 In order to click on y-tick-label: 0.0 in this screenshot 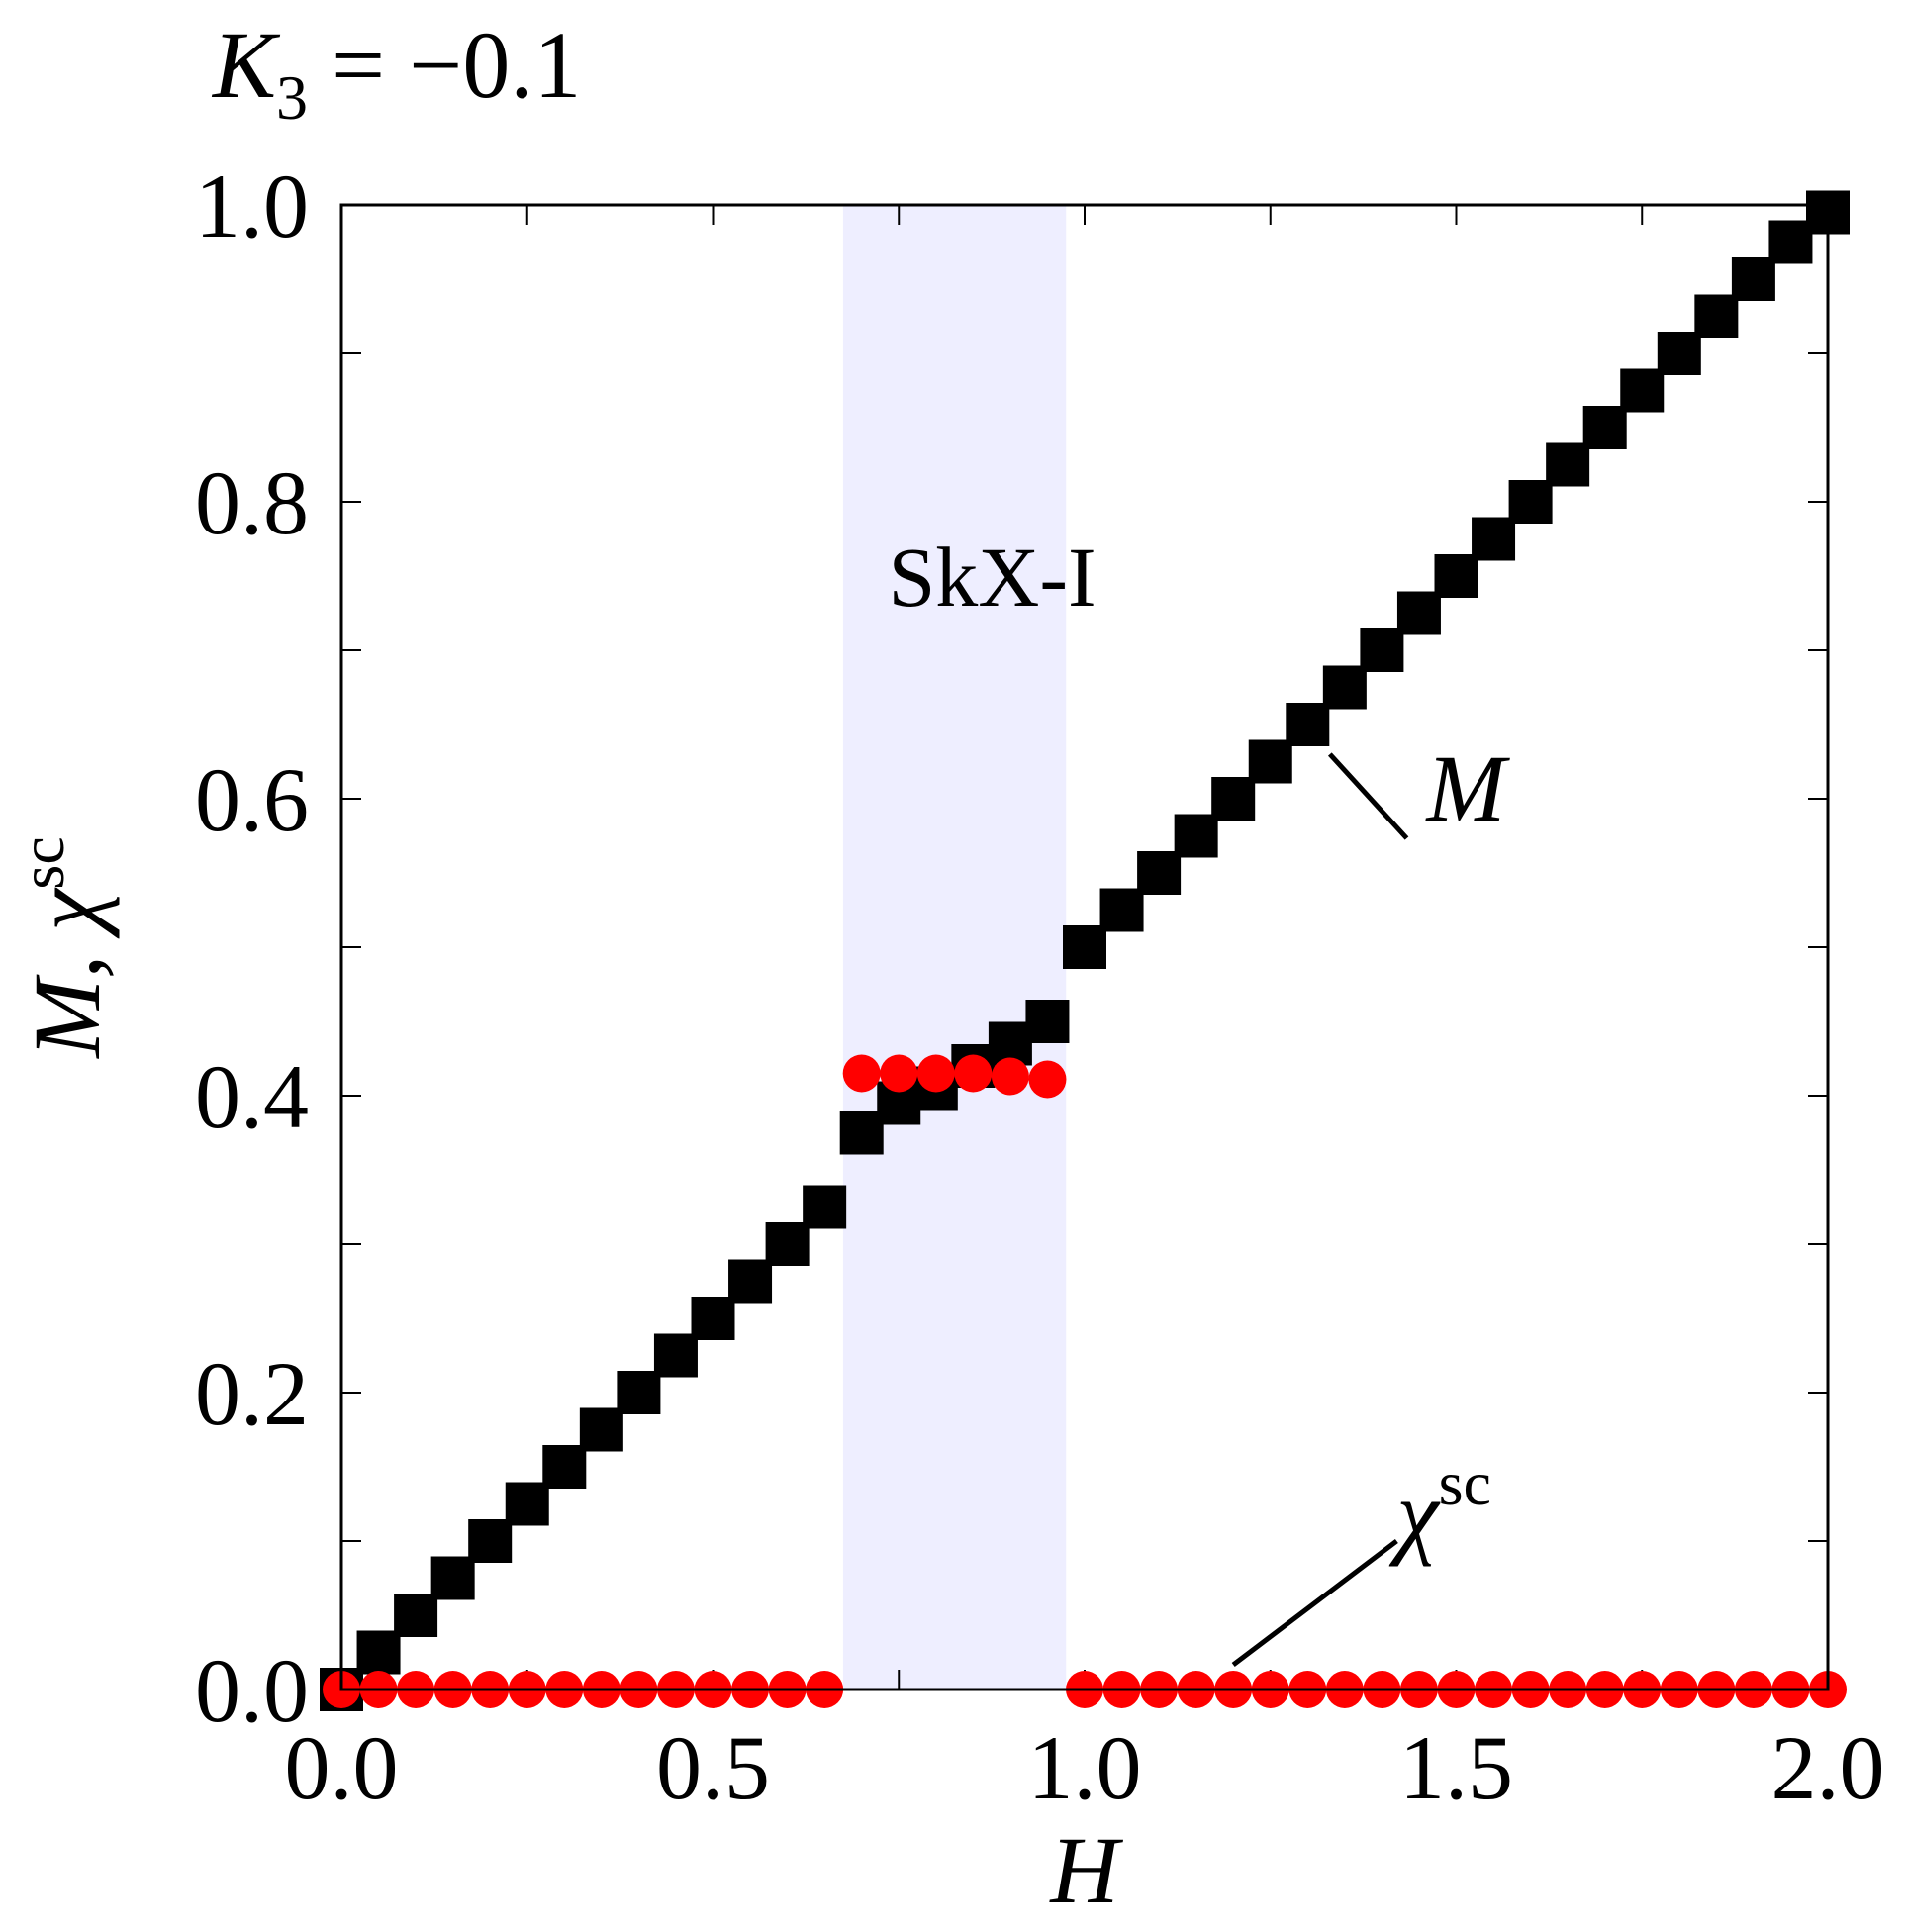, I will do `click(252, 1690)`.